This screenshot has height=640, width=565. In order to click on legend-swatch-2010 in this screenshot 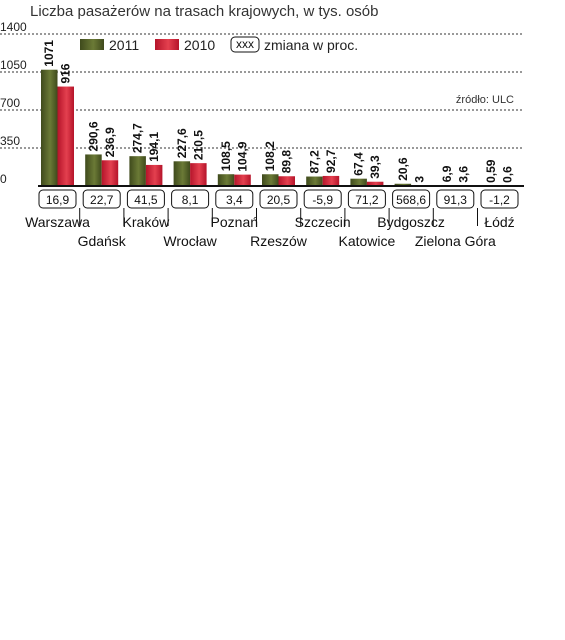, I will do `click(167, 44)`.